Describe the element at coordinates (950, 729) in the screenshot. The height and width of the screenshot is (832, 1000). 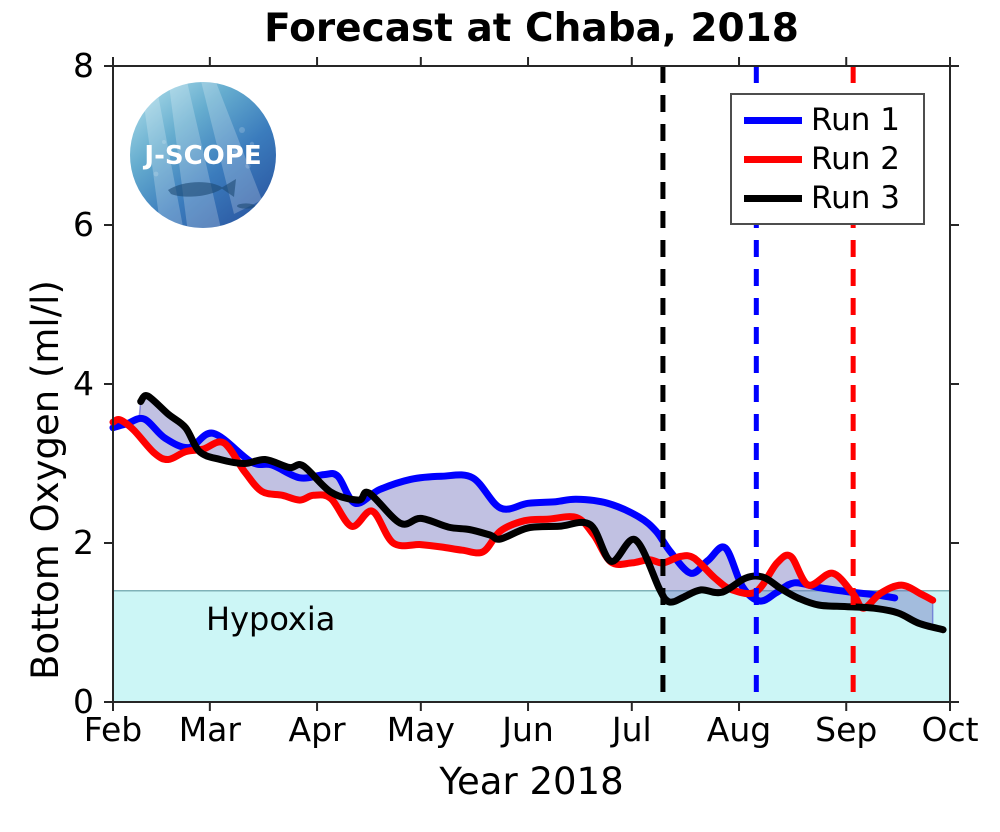
I see `x-tick-label-oct: Oct` at that location.